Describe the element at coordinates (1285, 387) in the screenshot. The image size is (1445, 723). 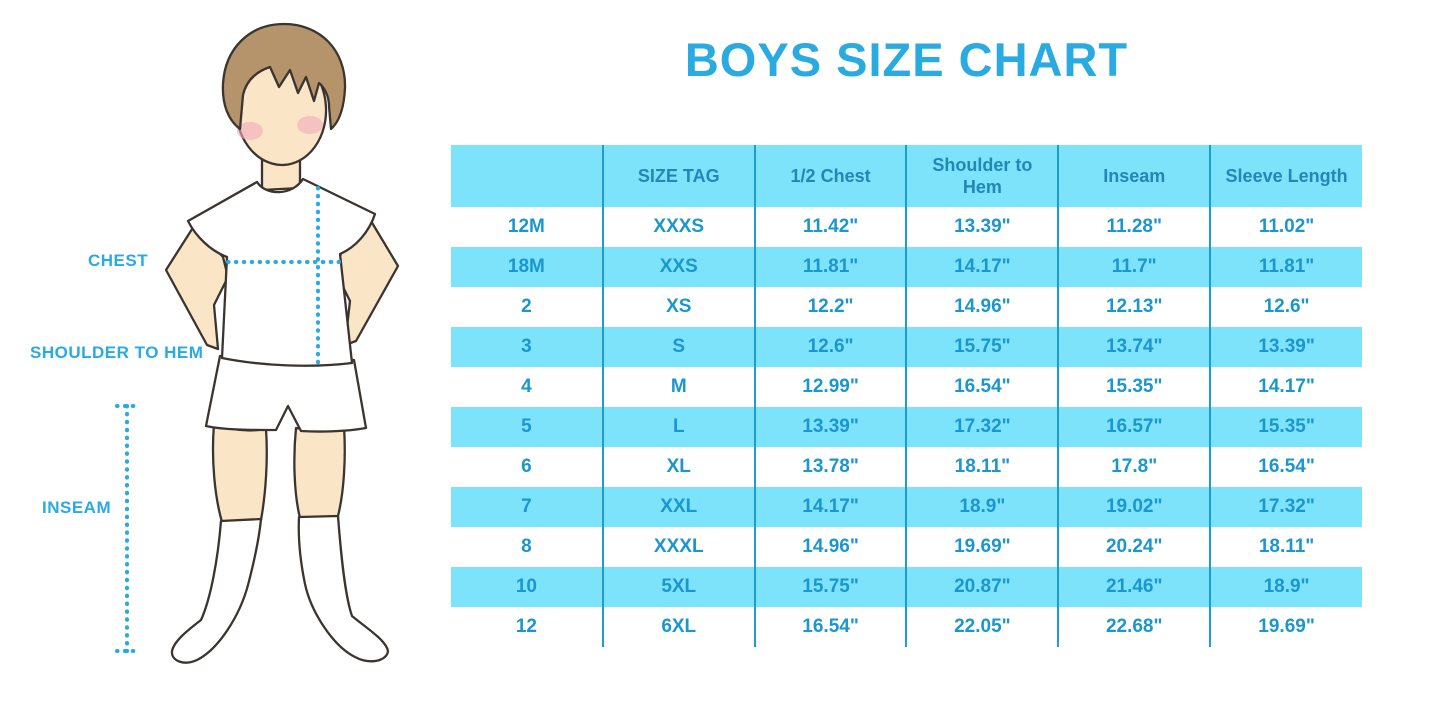
I see `cell-sleeve-length: 14.17"` at that location.